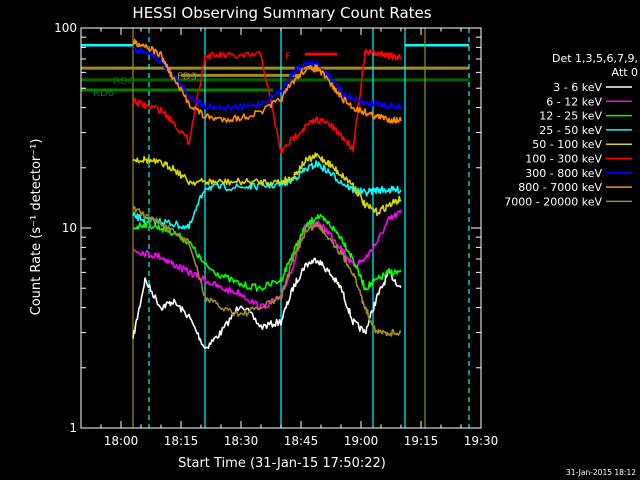  What do you see at coordinates (36, 227) in the screenshot?
I see `y-axis-label: Count Rate (s⁻¹ detector⁻¹)` at bounding box center [36, 227].